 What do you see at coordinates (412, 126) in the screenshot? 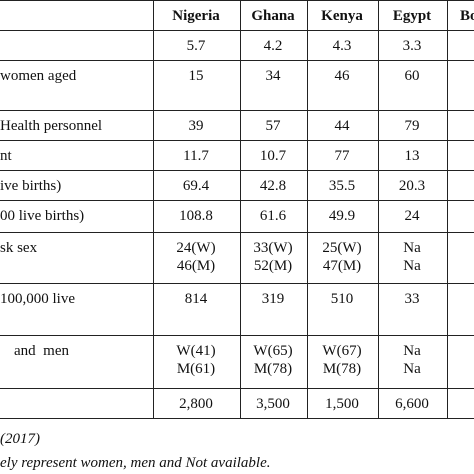
I see `cell: 79` at bounding box center [412, 126].